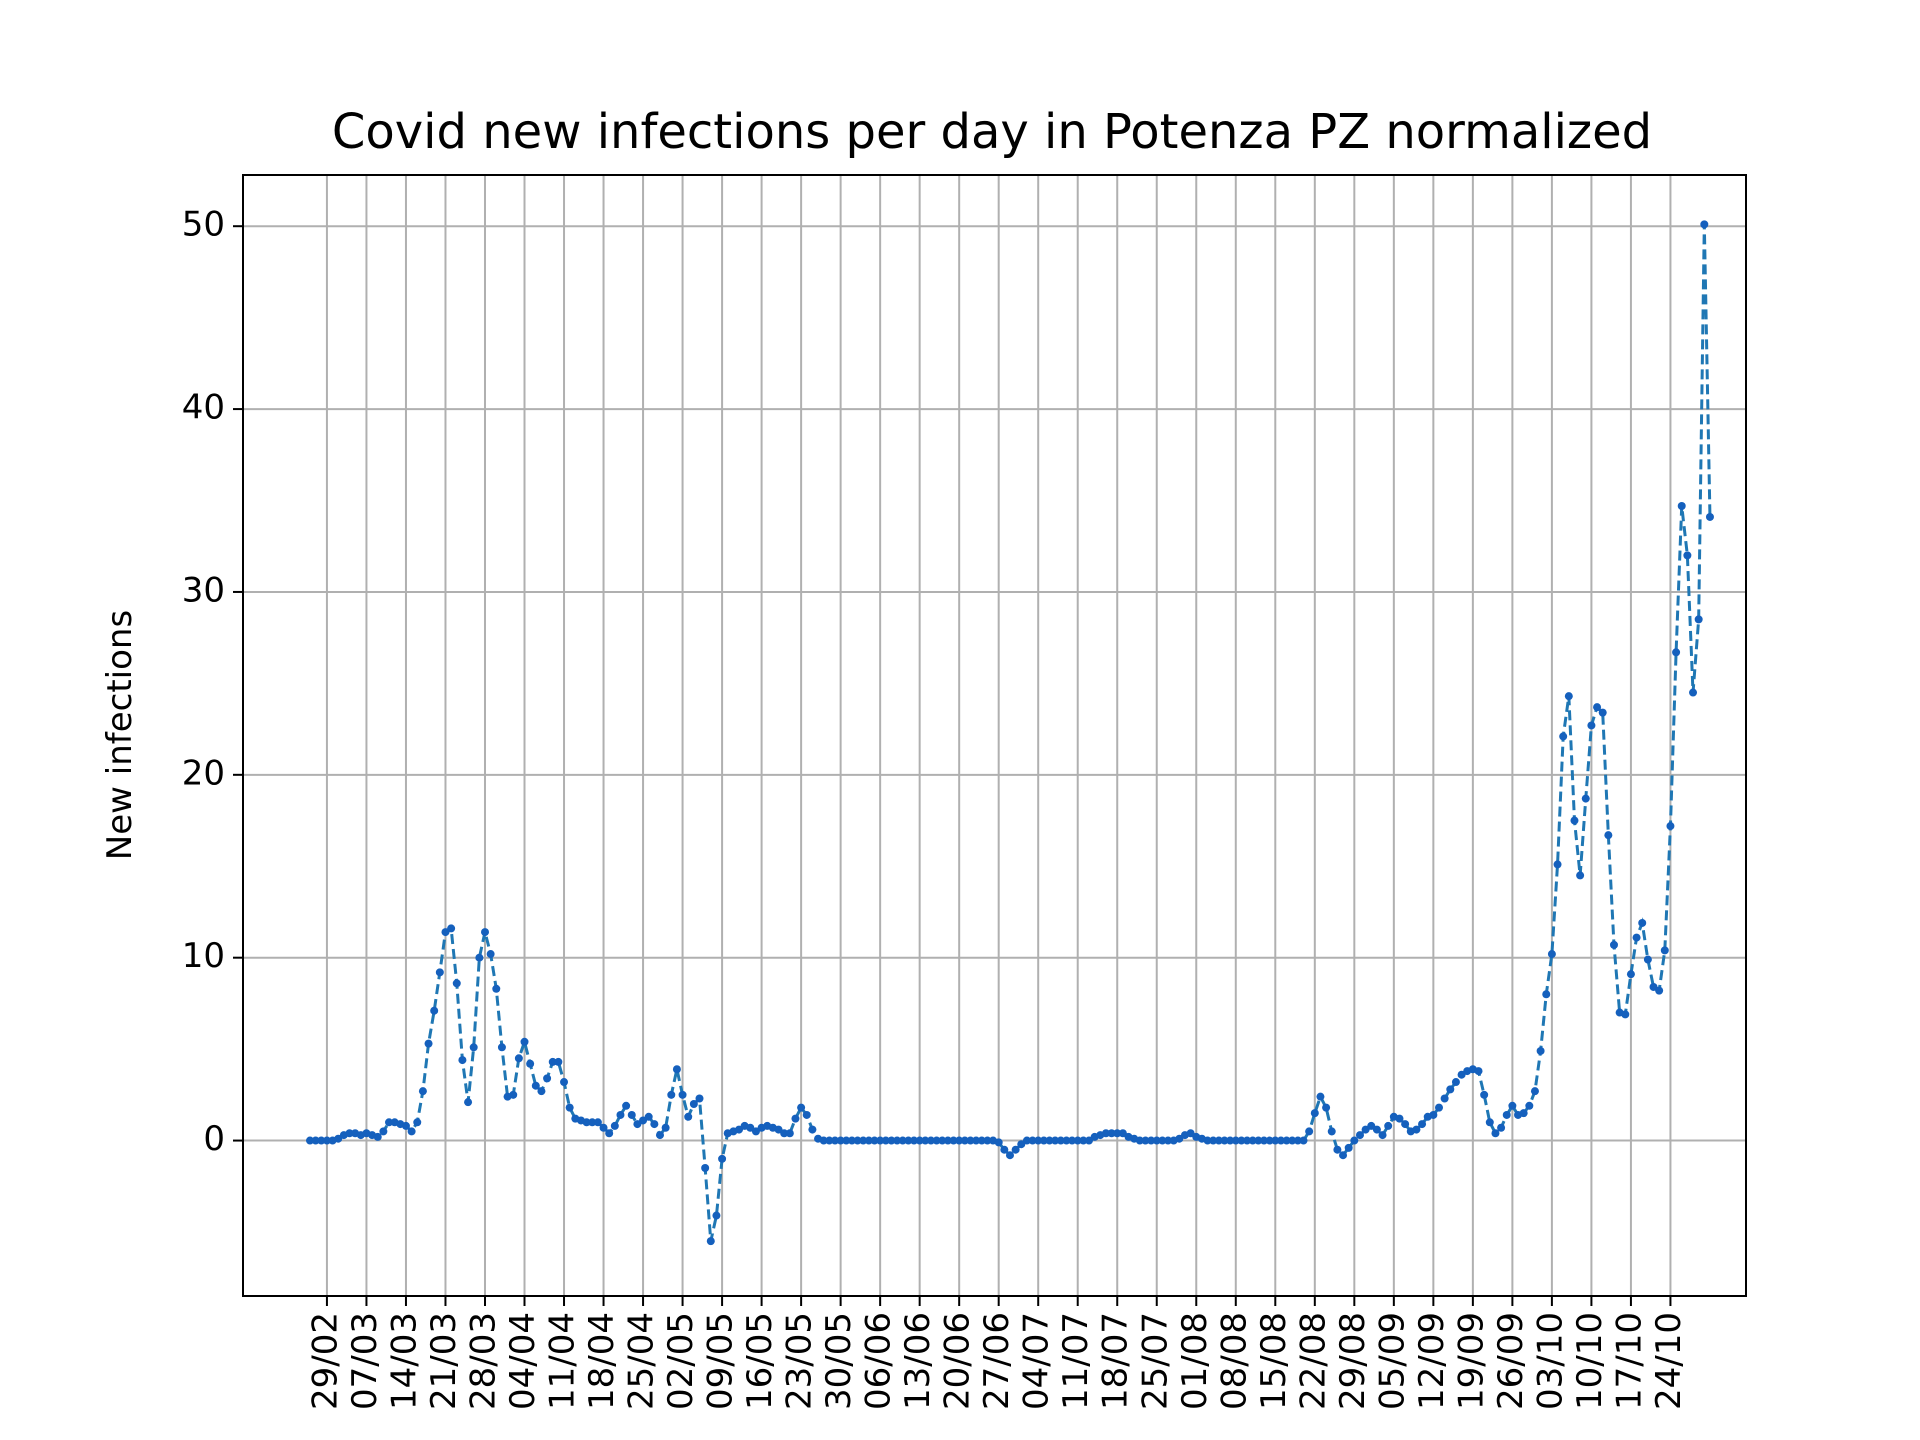  I want to click on x-tick-label: 06/06, so click(879, 1361).